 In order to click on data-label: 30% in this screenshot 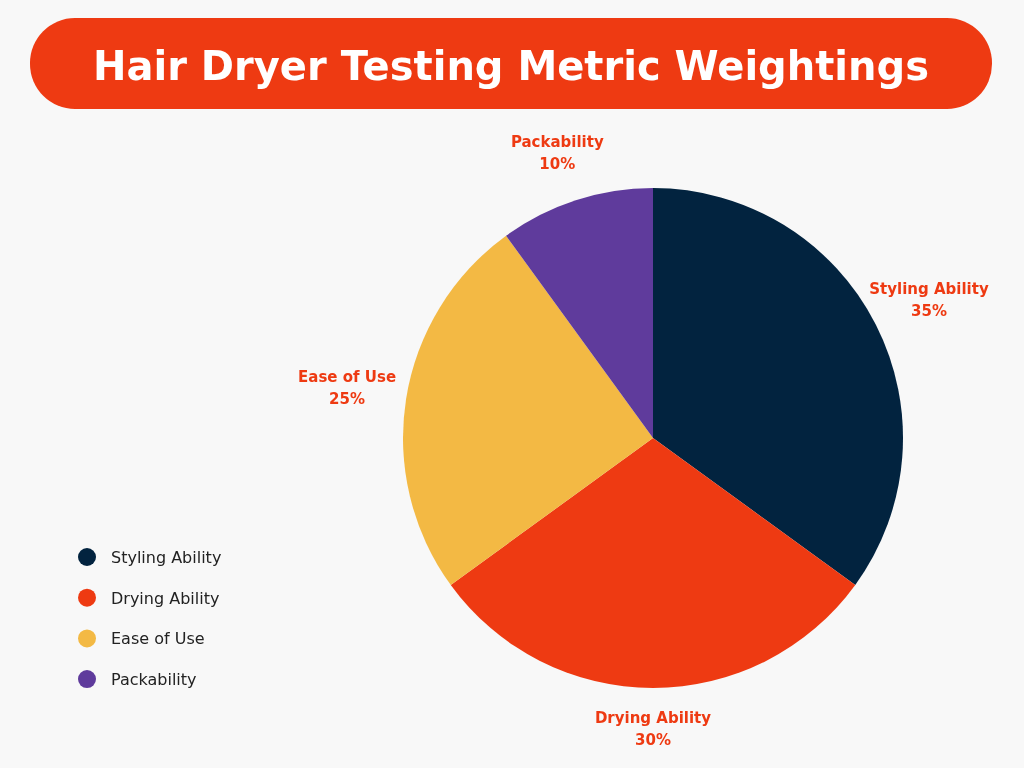, I will do `click(653, 740)`.